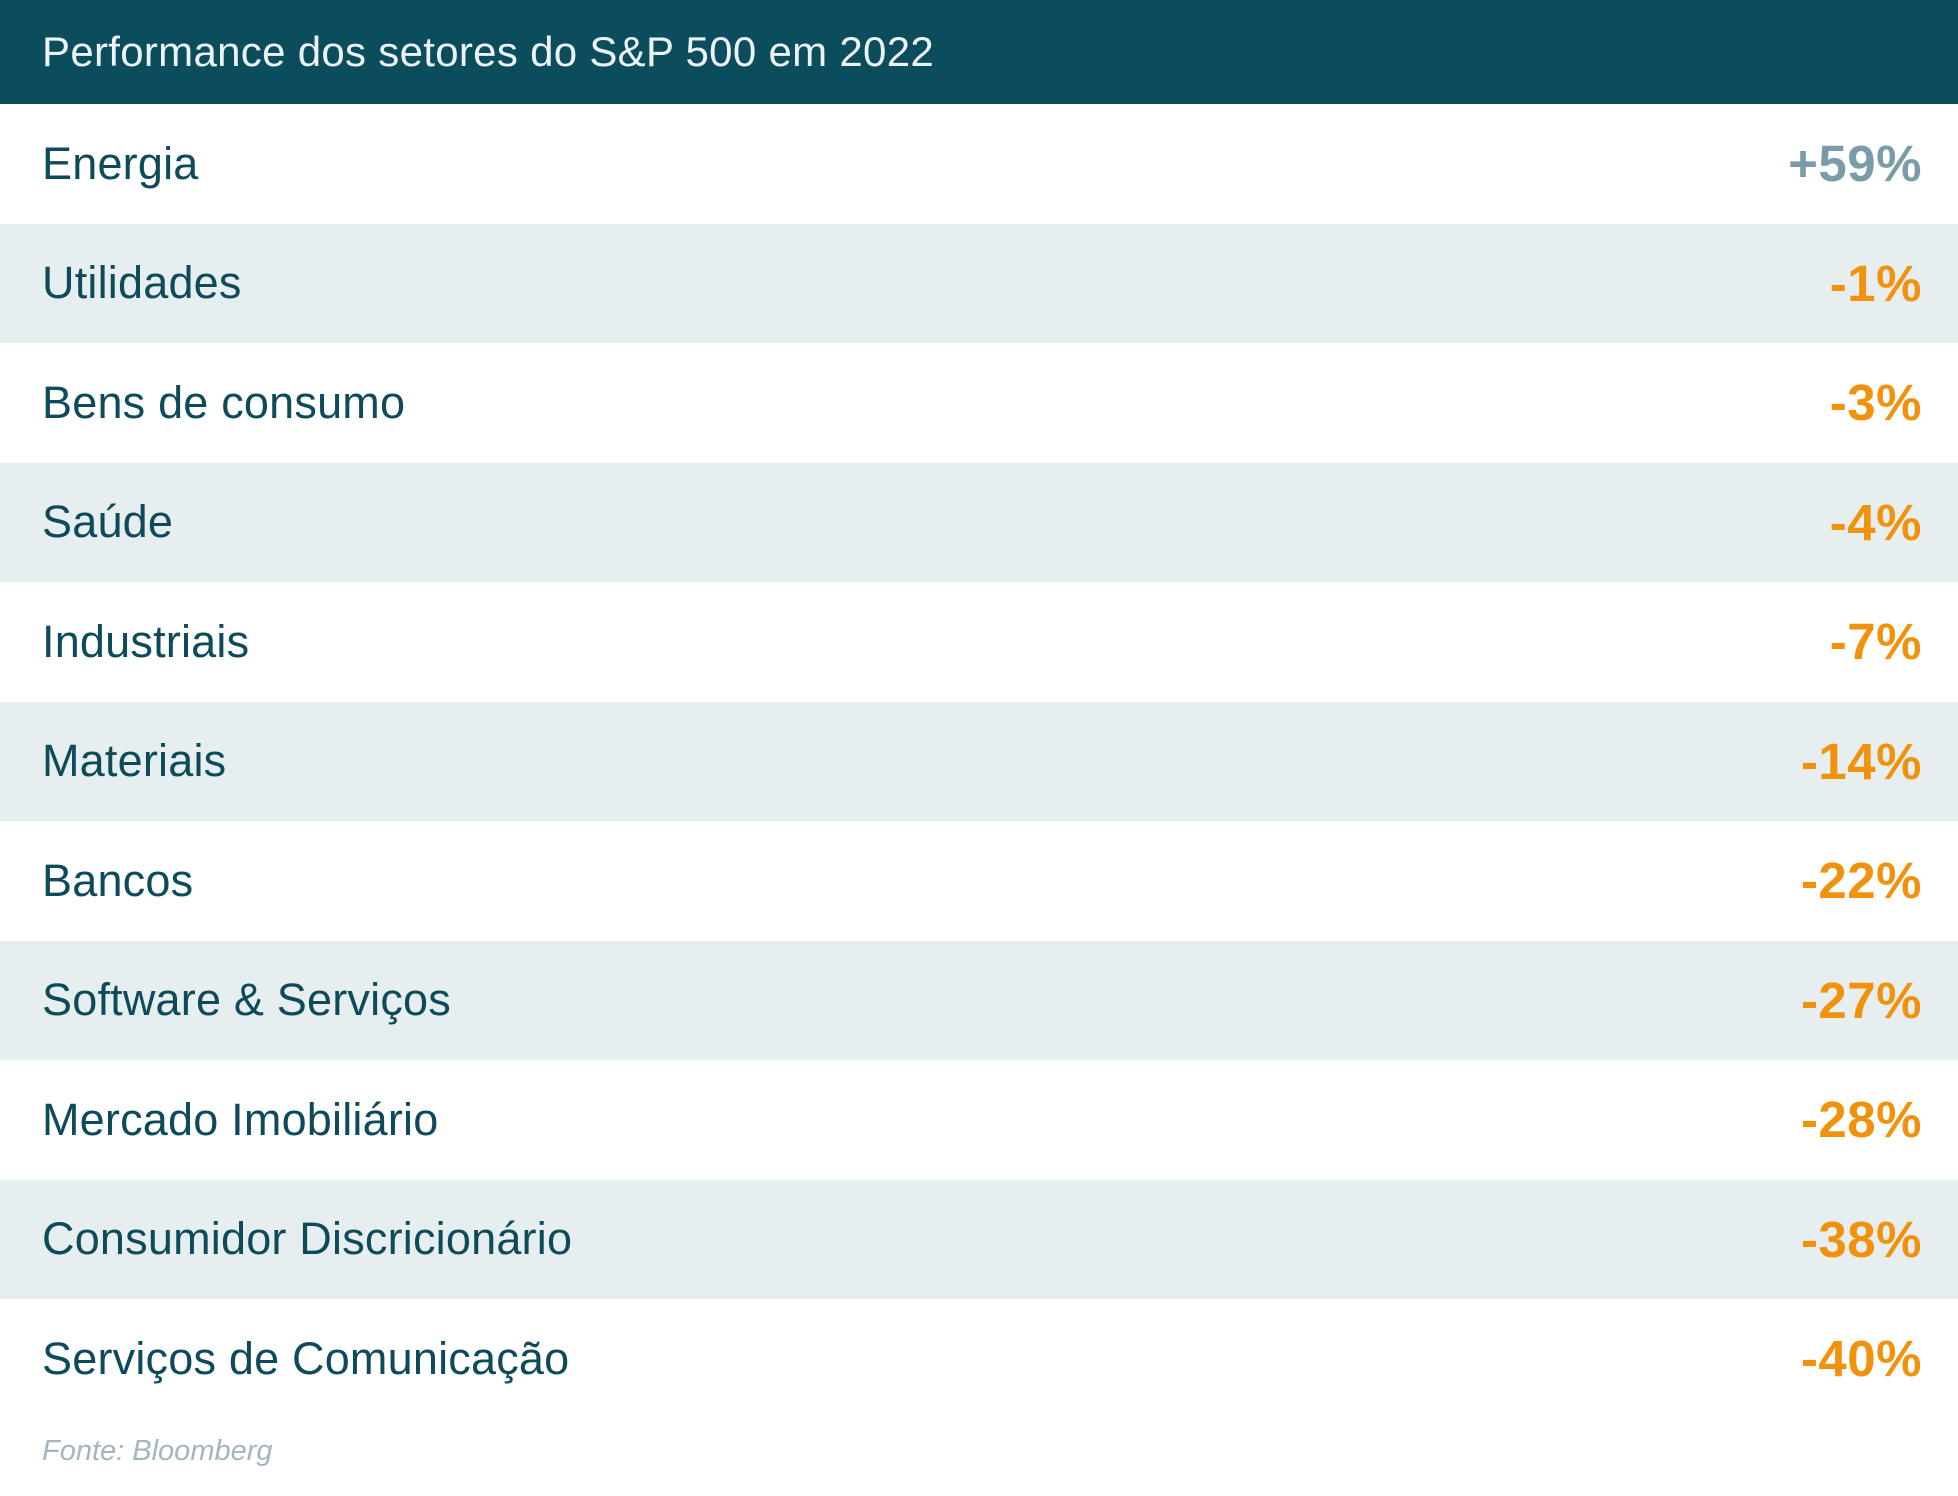  Describe the element at coordinates (1875, 403) in the screenshot. I see `sector-value: -3%` at that location.